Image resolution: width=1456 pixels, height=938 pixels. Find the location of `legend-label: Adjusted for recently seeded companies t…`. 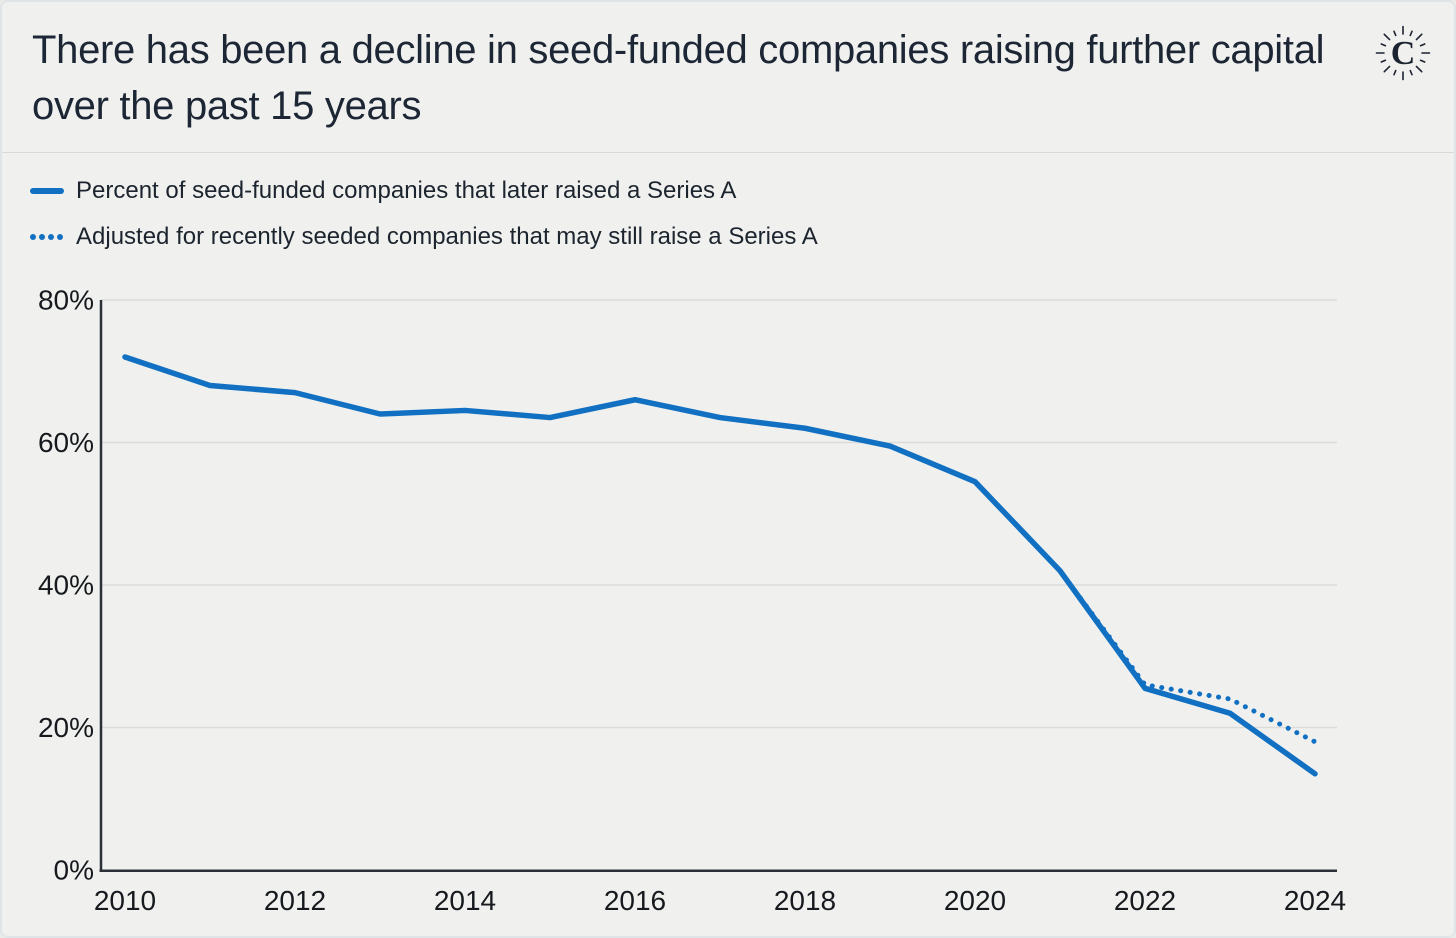

legend-label: Adjusted for recently seeded companies t… is located at coordinates (447, 236).